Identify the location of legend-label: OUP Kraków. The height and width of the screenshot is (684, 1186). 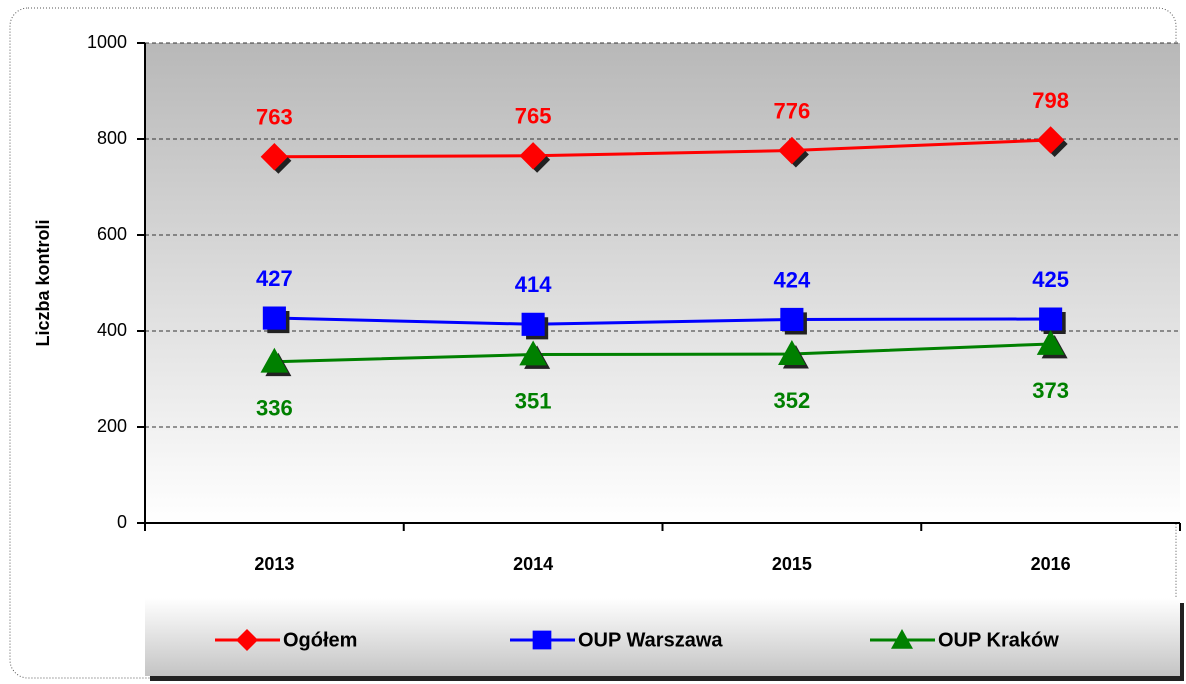
(998, 640).